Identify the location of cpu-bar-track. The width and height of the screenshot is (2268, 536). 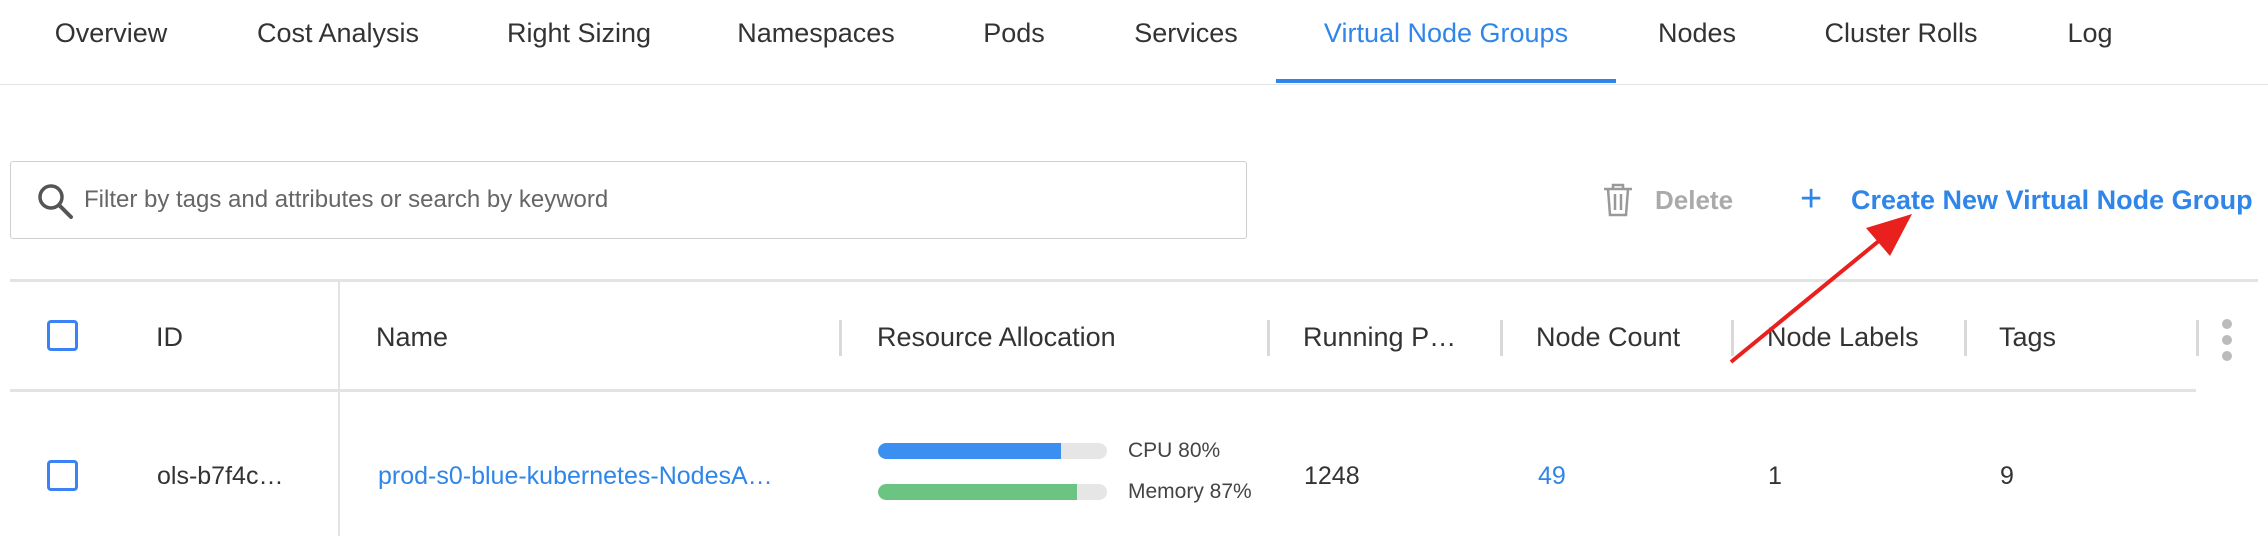
(992, 451).